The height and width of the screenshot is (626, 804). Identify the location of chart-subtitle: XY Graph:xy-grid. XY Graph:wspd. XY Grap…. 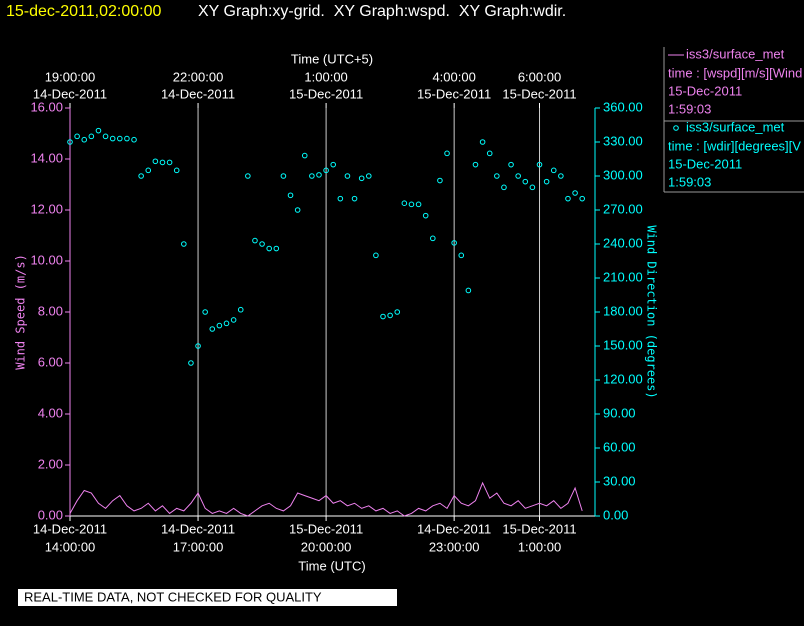
(382, 11).